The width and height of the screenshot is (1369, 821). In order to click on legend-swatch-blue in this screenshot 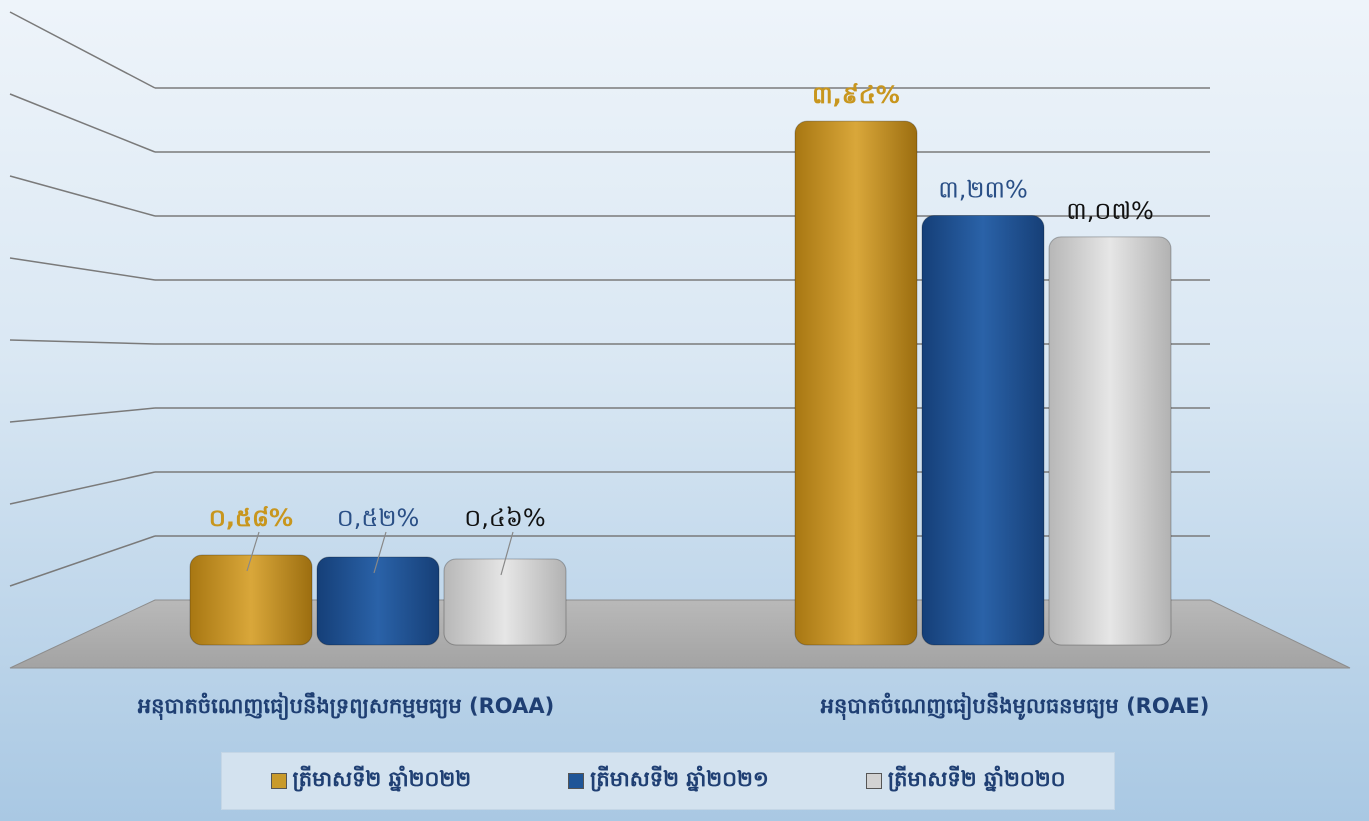, I will do `click(576, 781)`.